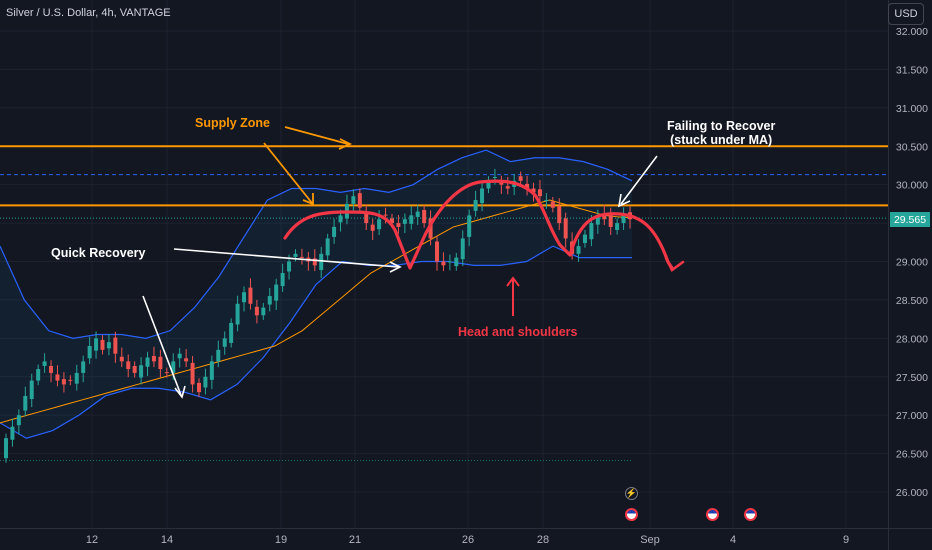  I want to click on price-tick-label: 28.000, so click(912, 339).